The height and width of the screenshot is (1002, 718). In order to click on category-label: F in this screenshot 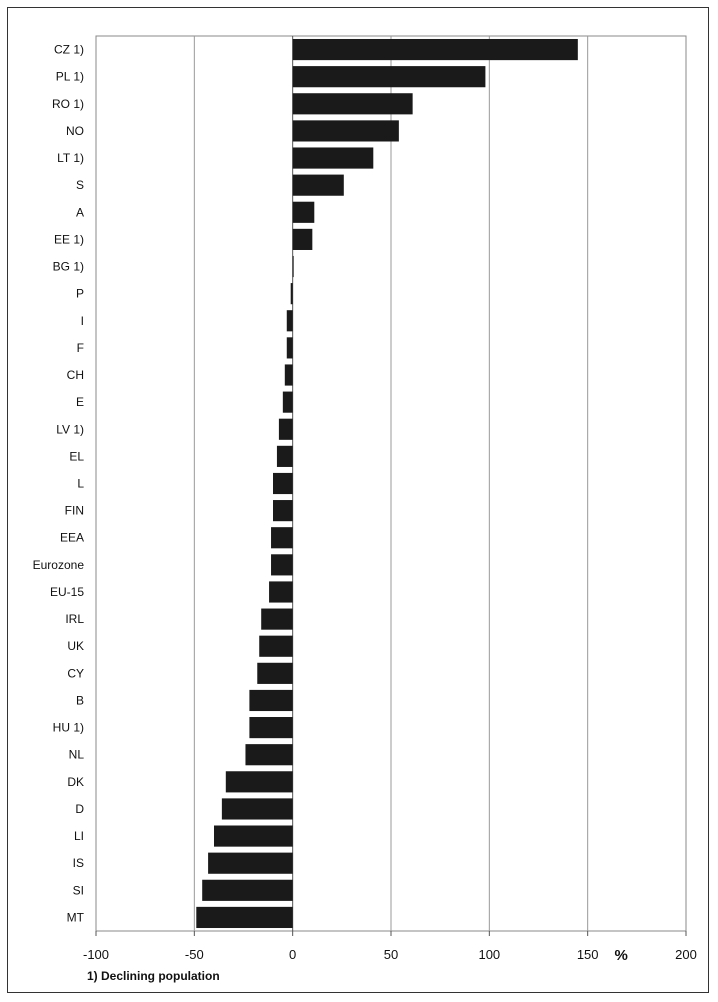, I will do `click(80, 348)`.